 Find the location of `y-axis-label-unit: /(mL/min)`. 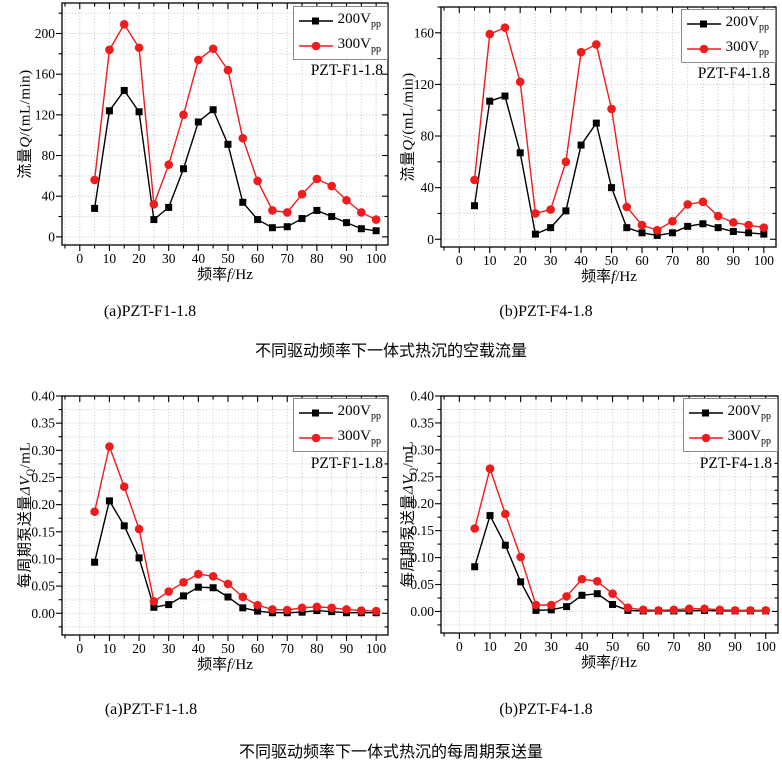

y-axis-label-unit: /(mL/min) is located at coordinates (25, 103).